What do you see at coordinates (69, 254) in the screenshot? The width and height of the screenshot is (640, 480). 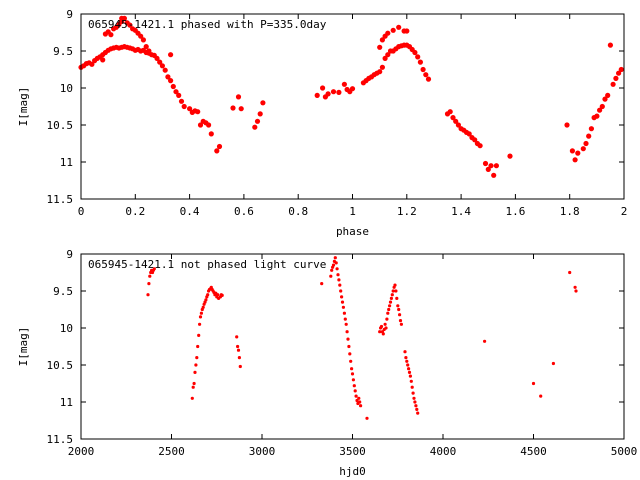 I see `y-tick-label: 9` at bounding box center [69, 254].